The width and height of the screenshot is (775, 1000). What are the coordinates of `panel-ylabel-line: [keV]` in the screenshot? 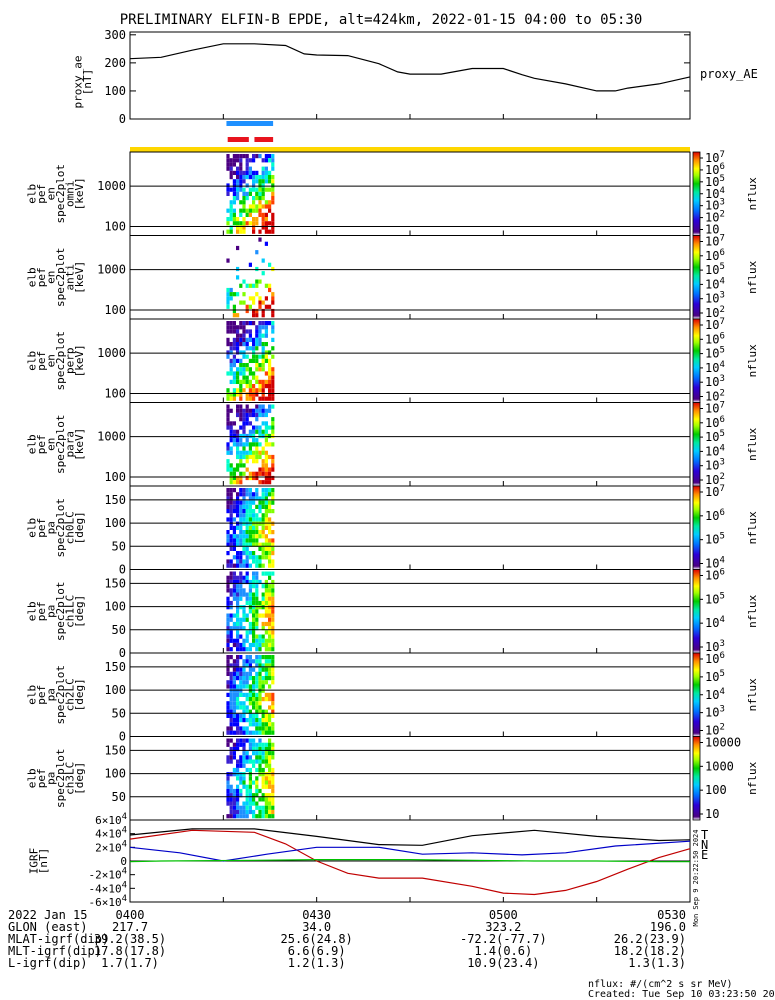 It's located at (79, 360).